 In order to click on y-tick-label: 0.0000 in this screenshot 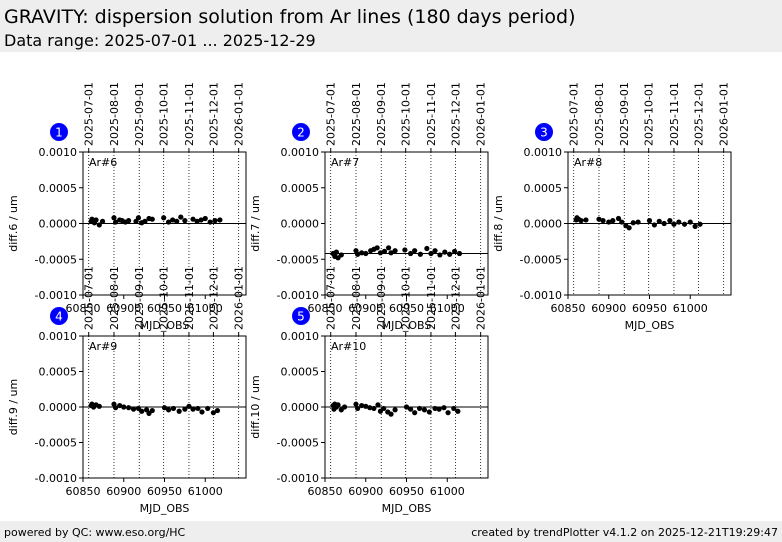, I will do `click(300, 224)`.